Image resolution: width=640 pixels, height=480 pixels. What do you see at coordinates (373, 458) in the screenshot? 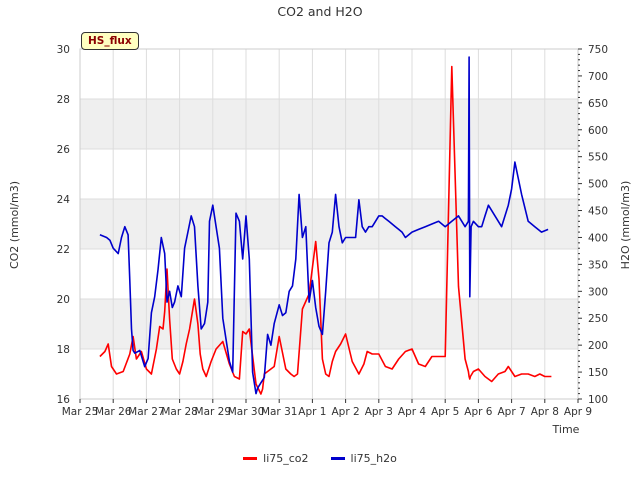
I see `legend-label-h2o: li75_h2o` at bounding box center [373, 458].